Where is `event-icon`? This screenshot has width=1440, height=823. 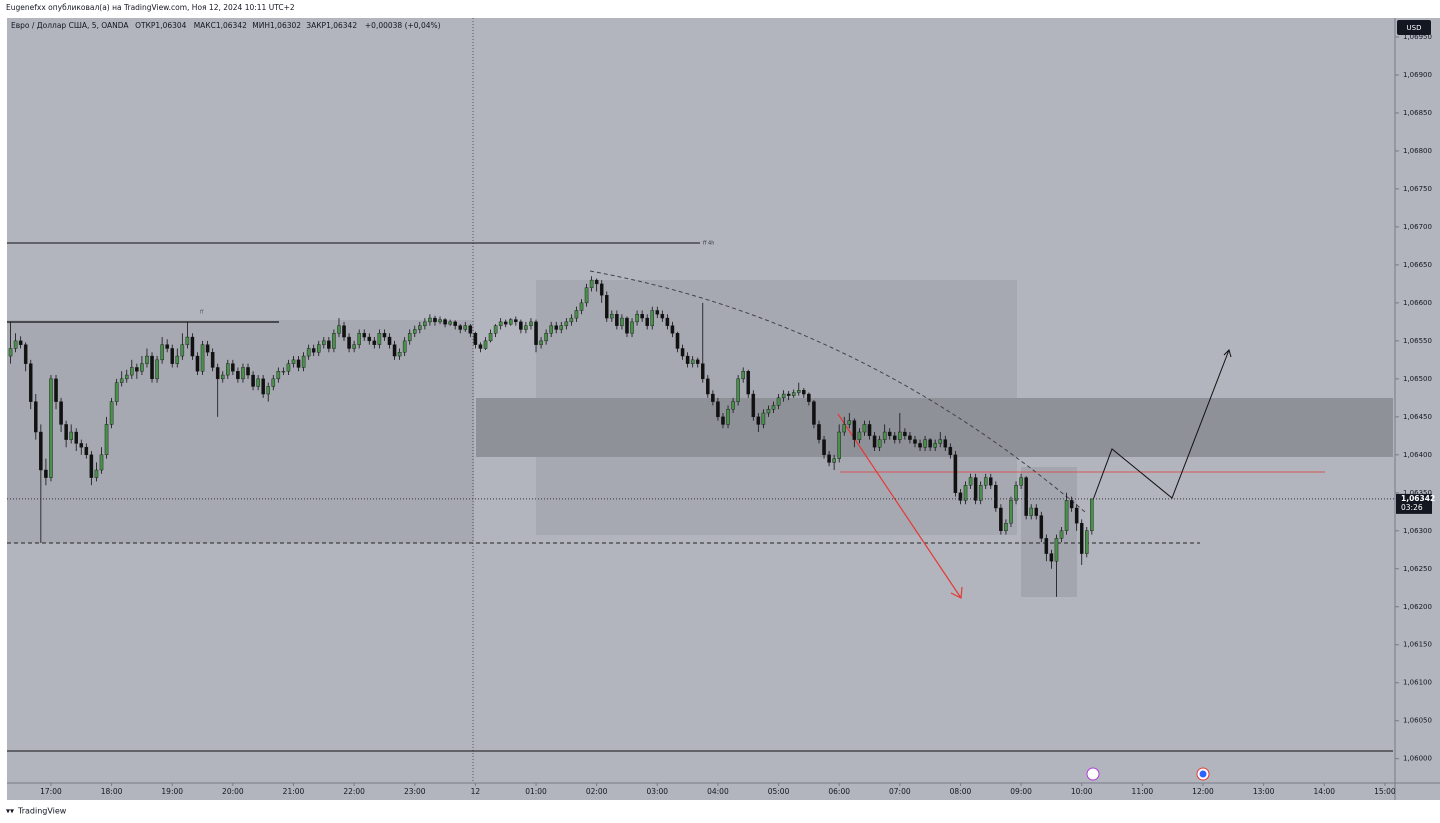
event-icon is located at coordinates (1093, 774).